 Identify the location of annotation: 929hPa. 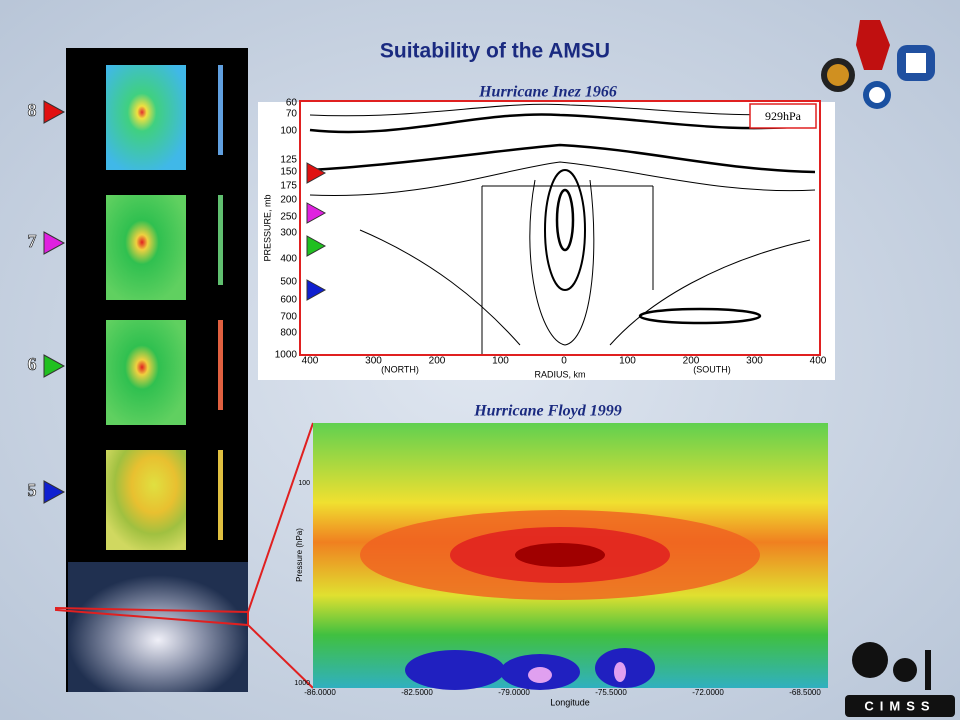
(783, 116).